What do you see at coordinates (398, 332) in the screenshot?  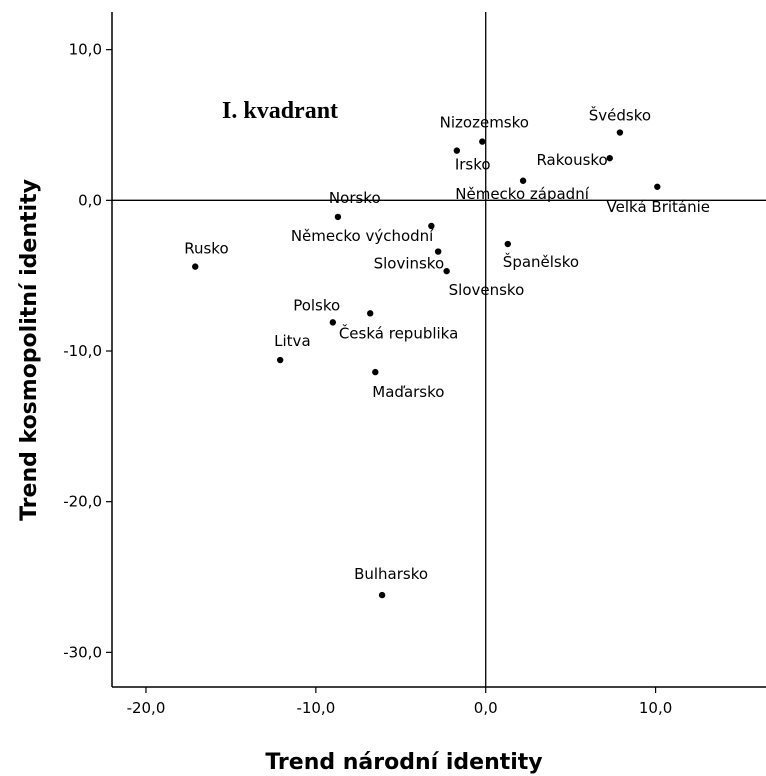 I see `point-label: Česká republika` at bounding box center [398, 332].